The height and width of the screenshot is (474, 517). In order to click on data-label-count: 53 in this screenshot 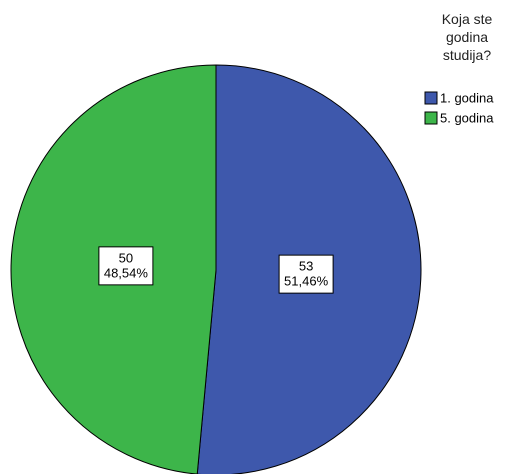, I will do `click(306, 266)`.